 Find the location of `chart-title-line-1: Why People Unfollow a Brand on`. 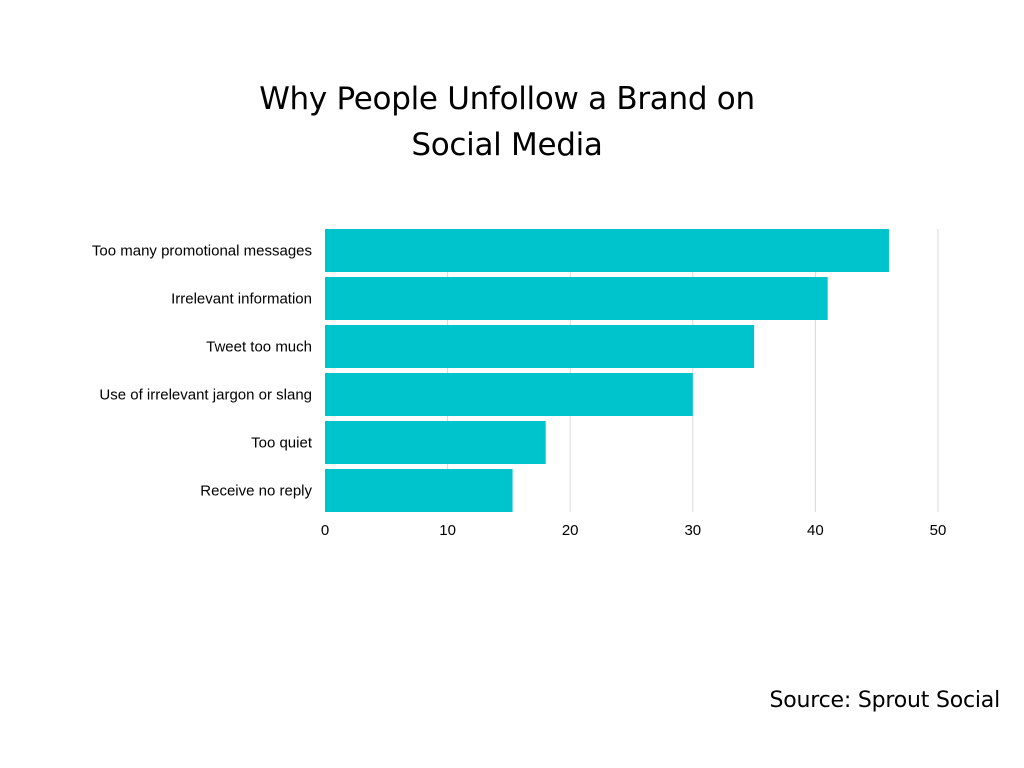

chart-title-line-1: Why People Unfollow a Brand on is located at coordinates (507, 99).